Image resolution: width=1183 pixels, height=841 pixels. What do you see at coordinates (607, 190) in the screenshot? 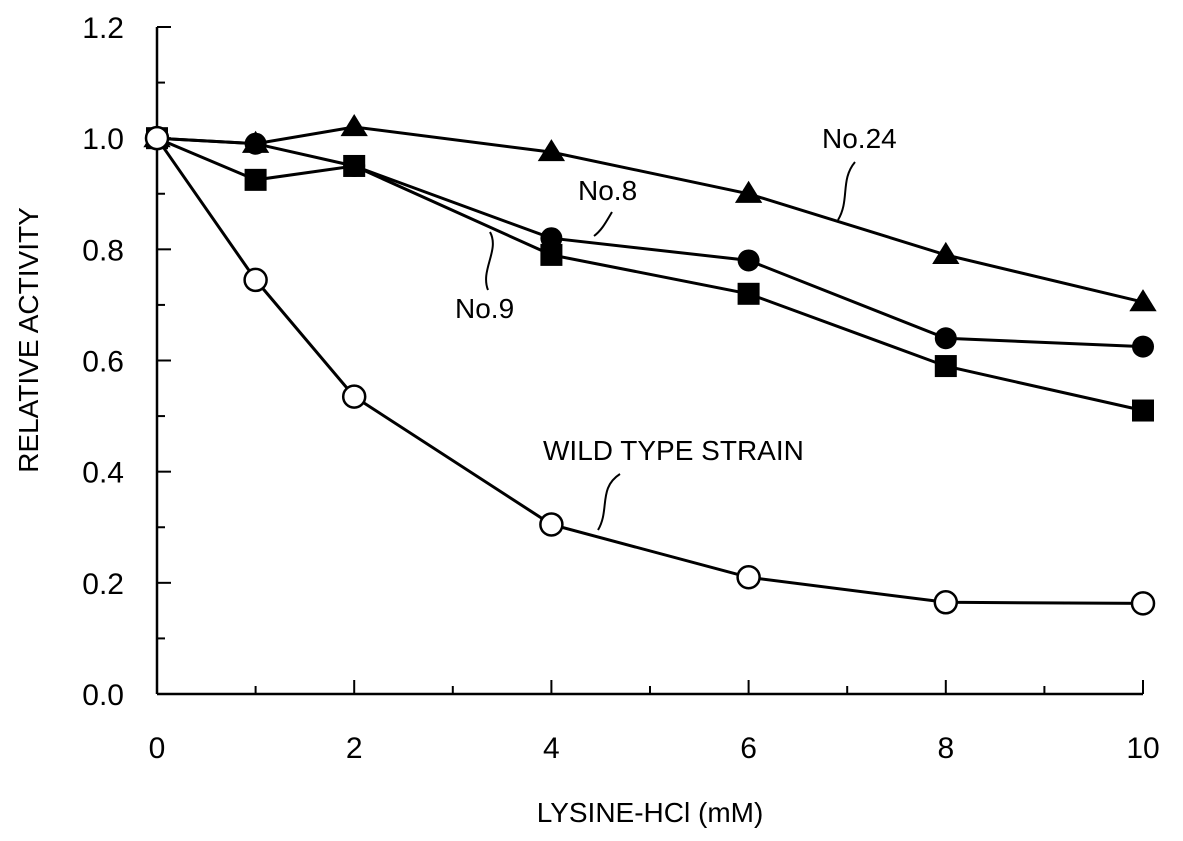
I see `series-label-no-8: No.8` at bounding box center [607, 190].